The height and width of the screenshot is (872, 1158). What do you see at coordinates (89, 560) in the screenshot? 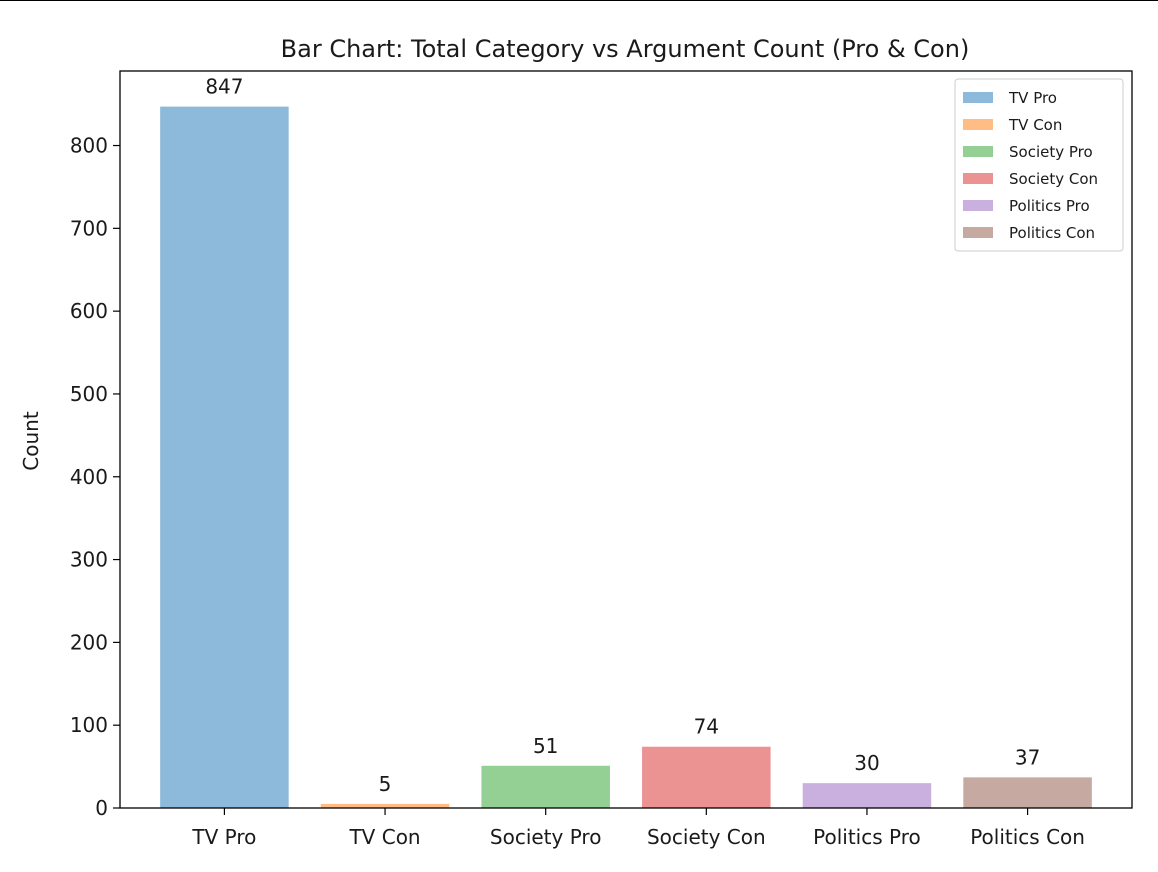
I see `y-tick-label: 300` at bounding box center [89, 560].